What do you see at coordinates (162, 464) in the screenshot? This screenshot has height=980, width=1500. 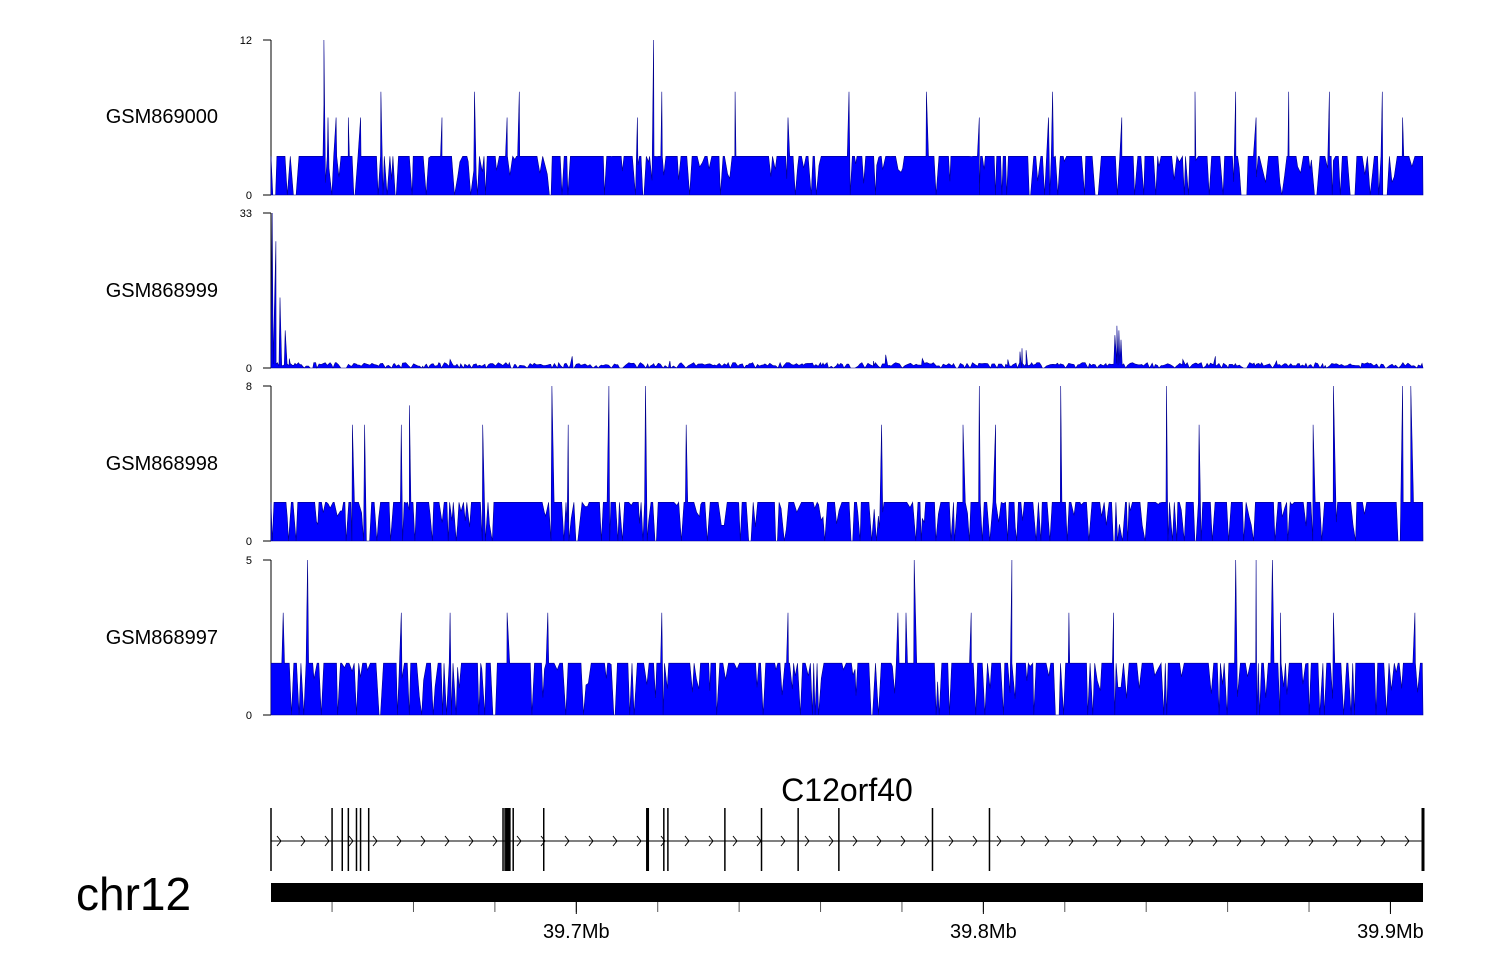 I see `track-label: GSM868998` at bounding box center [162, 464].